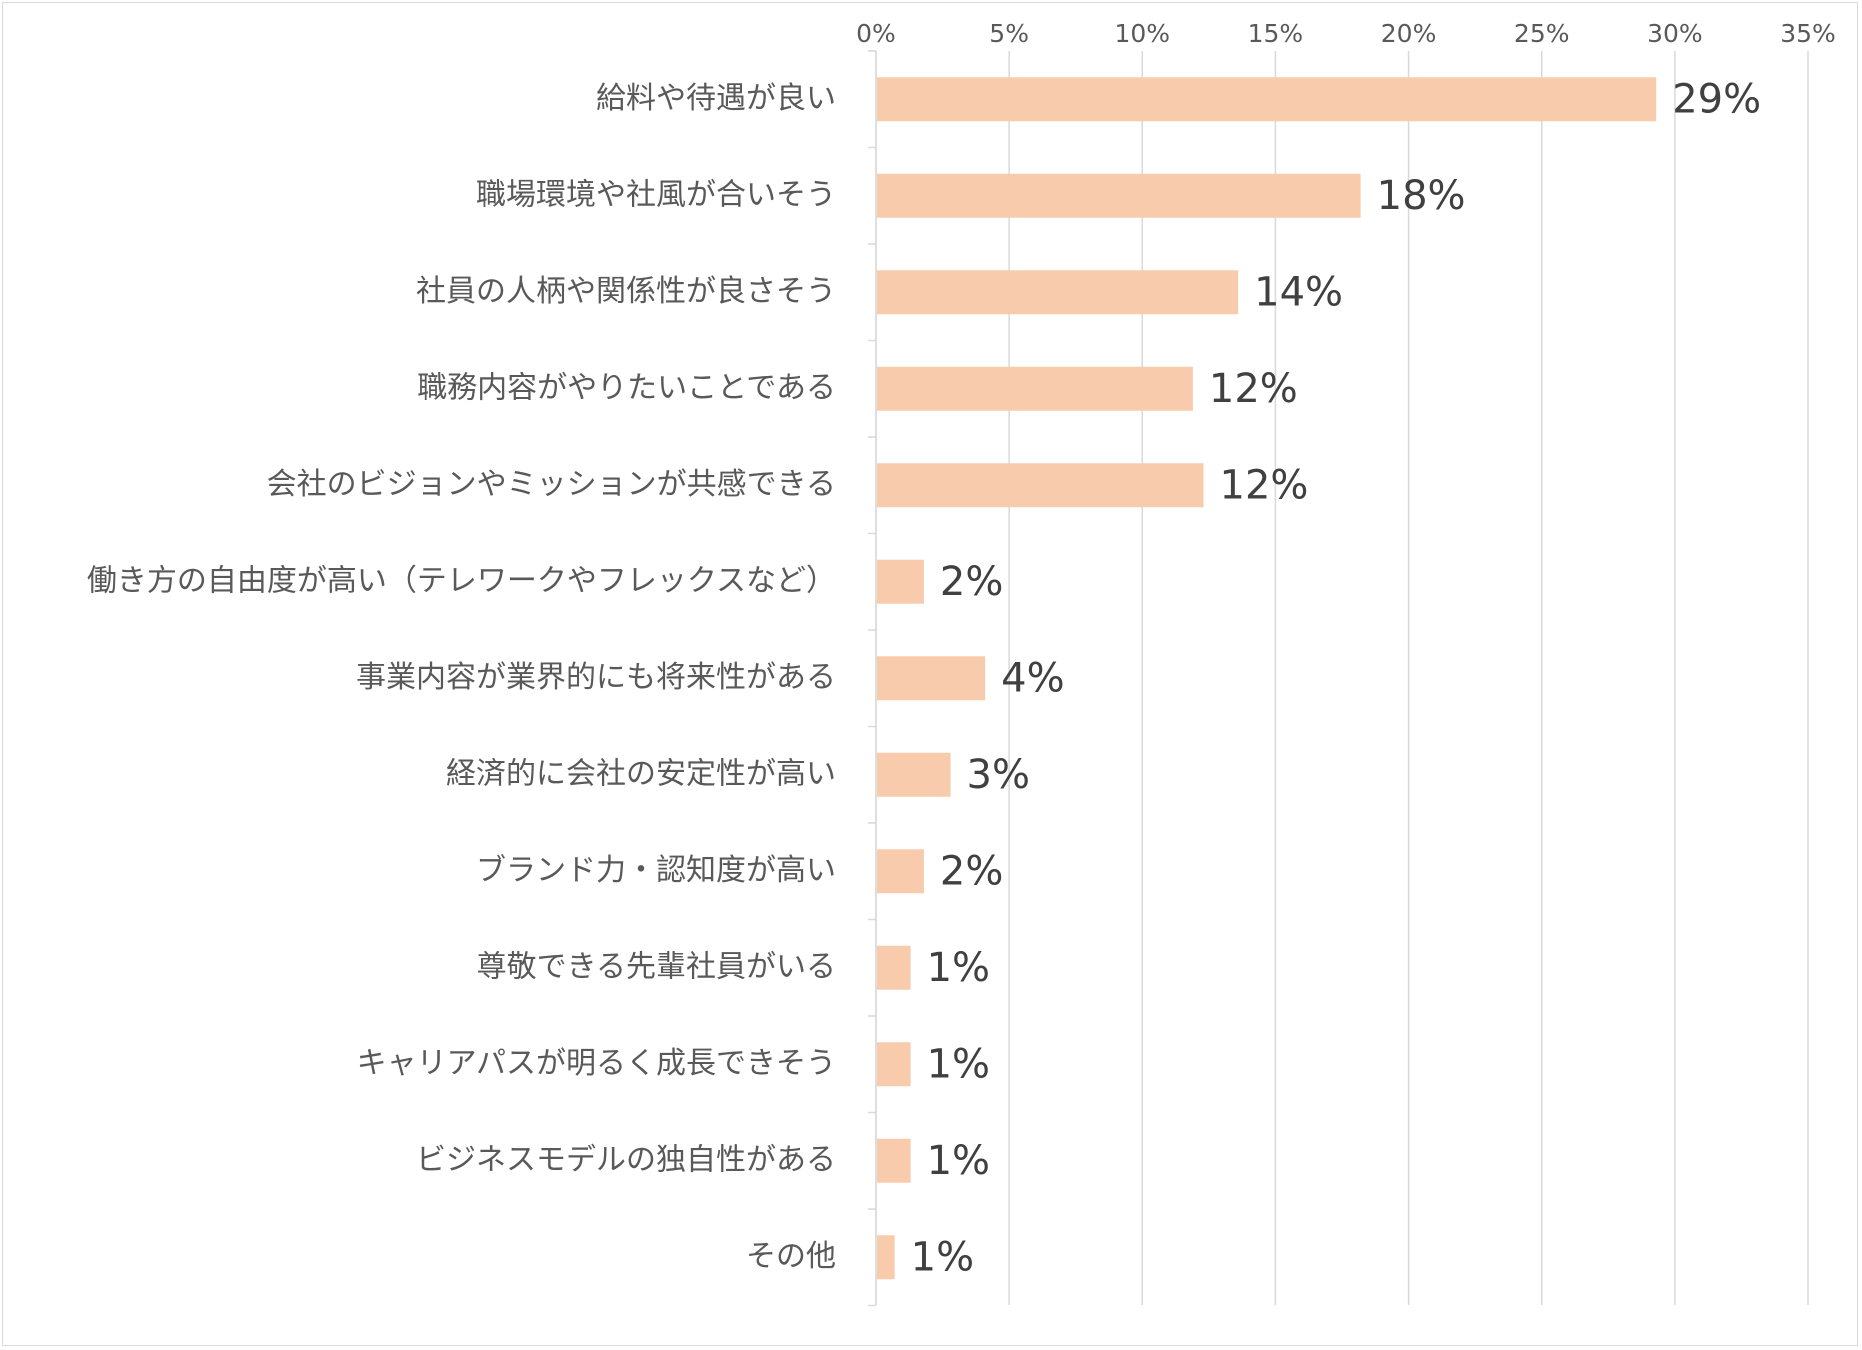 The height and width of the screenshot is (1350, 1862). What do you see at coordinates (998, 775) in the screenshot?
I see `data-label: 3%` at bounding box center [998, 775].